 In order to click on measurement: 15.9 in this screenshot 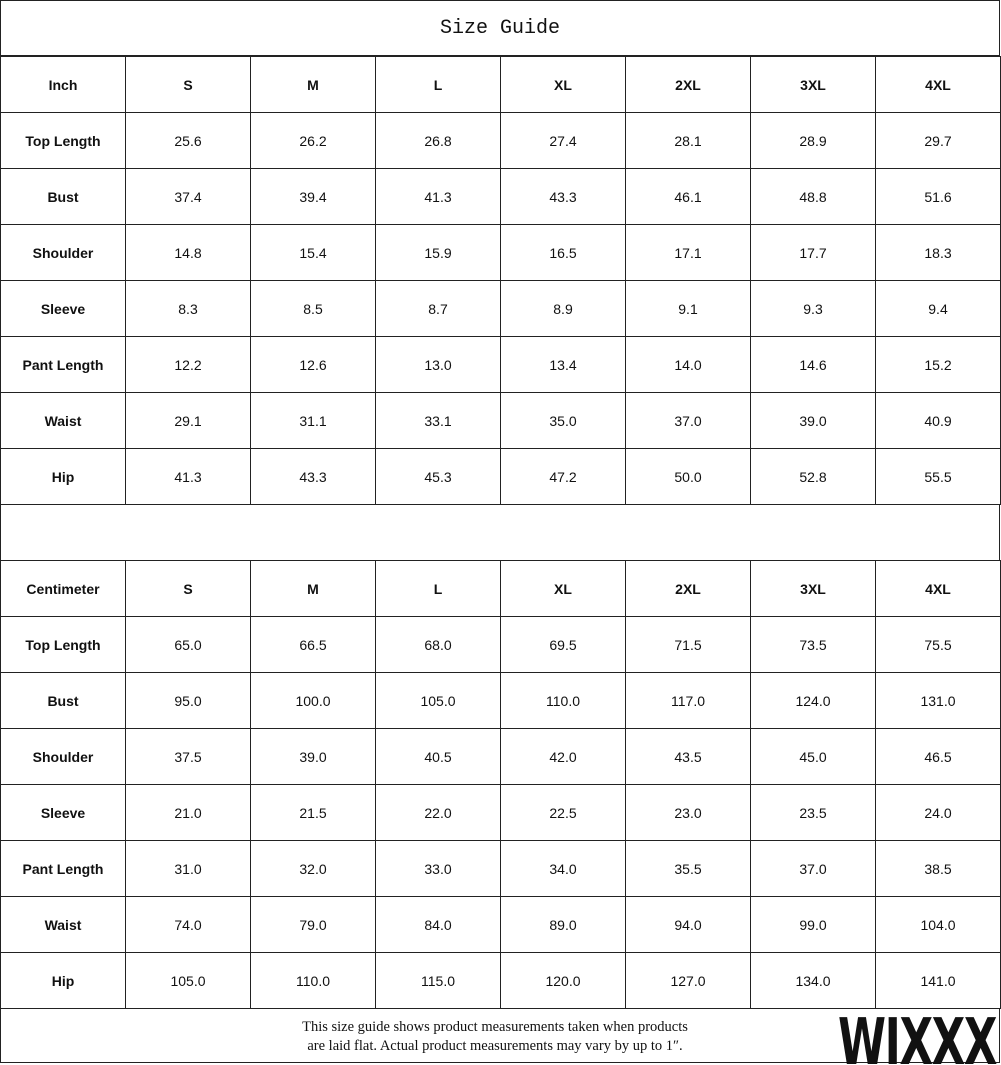, I will do `click(438, 252)`.